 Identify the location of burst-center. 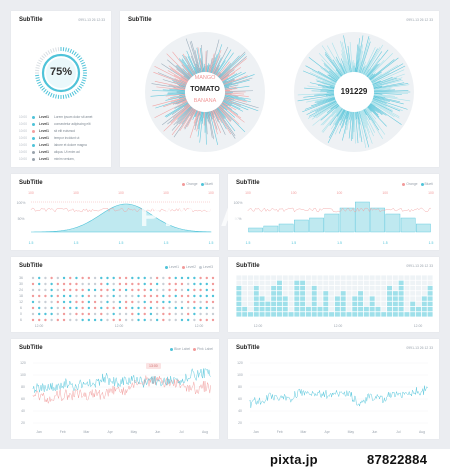
(205, 92).